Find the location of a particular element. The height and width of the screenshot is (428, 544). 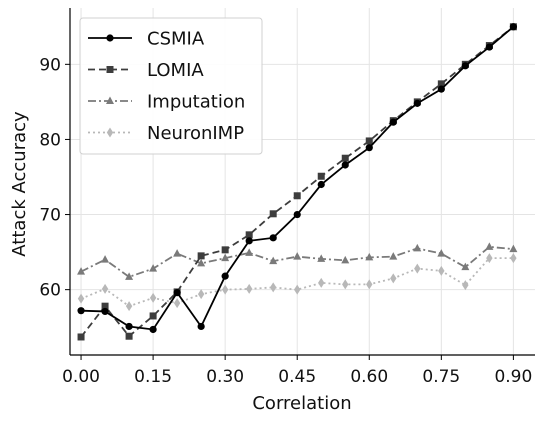

legend-marker-imputation is located at coordinates (110, 100).